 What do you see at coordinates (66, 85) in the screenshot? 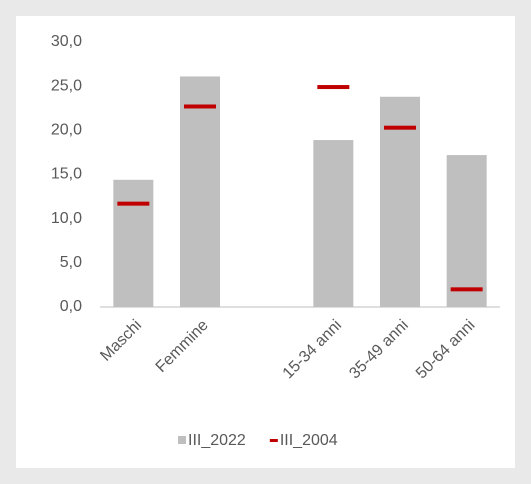
I see `y-tick-label: 25,0` at bounding box center [66, 85].